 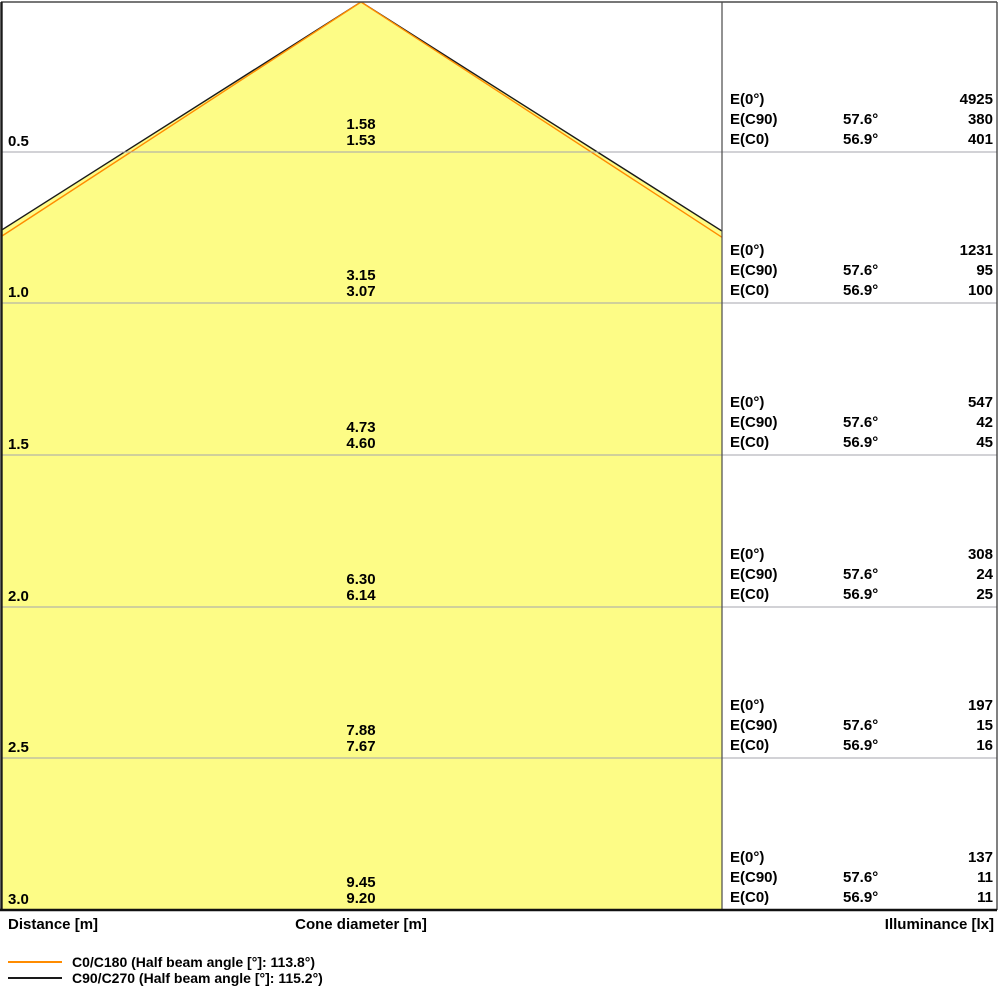 I want to click on e0-value: 308, so click(x=980, y=554).